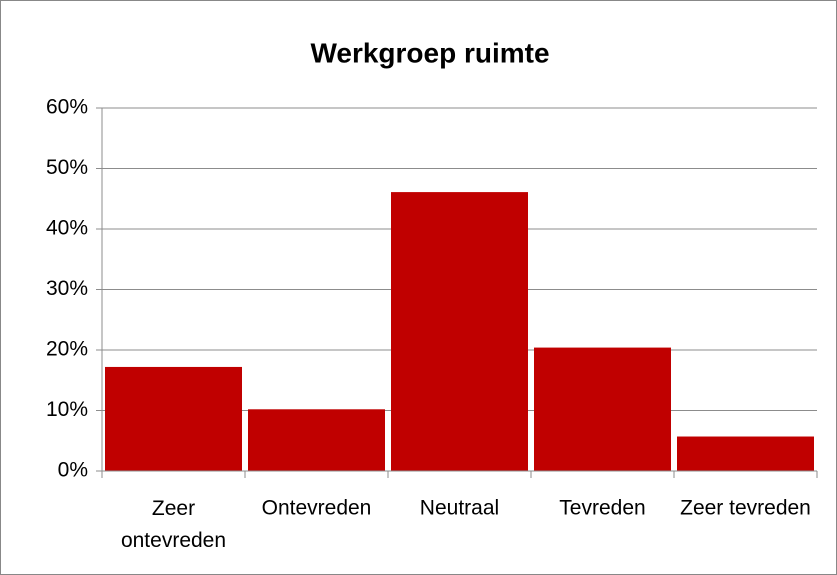 This screenshot has height=575, width=837. I want to click on y-tick-label: 30%, so click(67, 288).